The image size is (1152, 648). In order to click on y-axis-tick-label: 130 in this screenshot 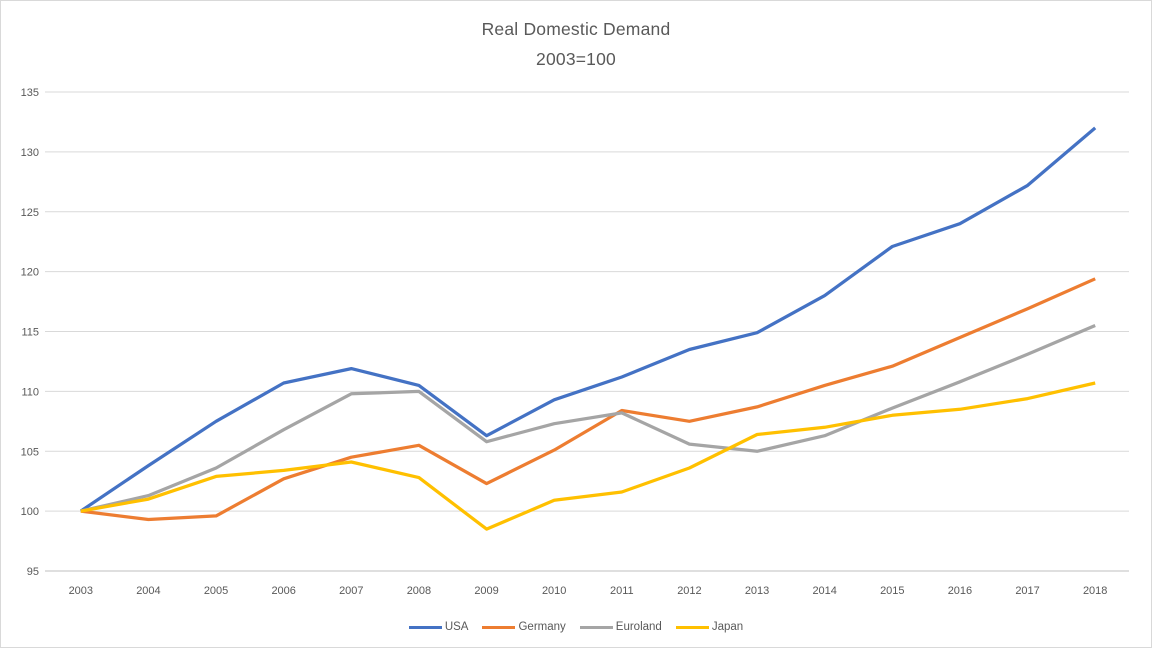, I will do `click(30, 153)`.